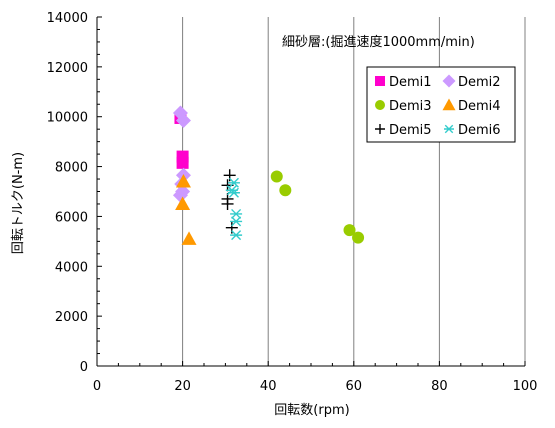 This screenshot has width=555, height=428. I want to click on x-axis-label: 回転数(rpm), so click(311, 410).